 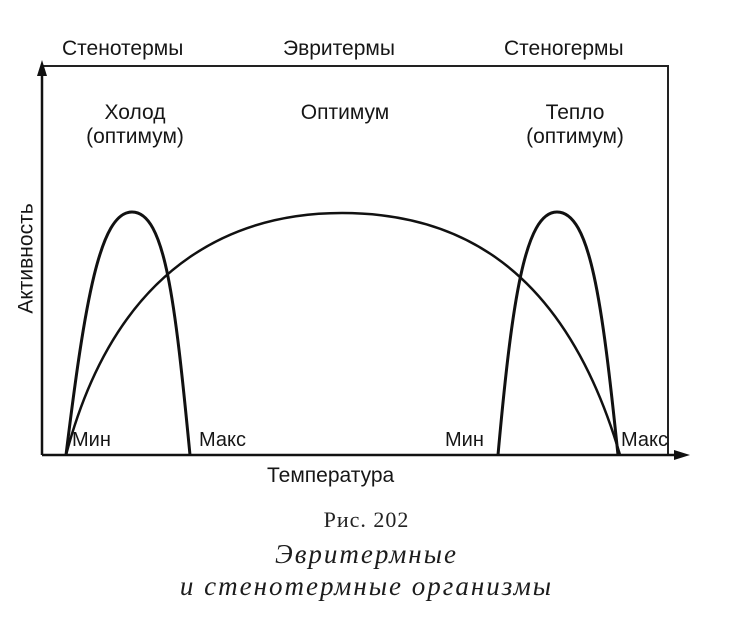 What do you see at coordinates (575, 112) in the screenshot?
I see `zone-warm-label: Тепло` at bounding box center [575, 112].